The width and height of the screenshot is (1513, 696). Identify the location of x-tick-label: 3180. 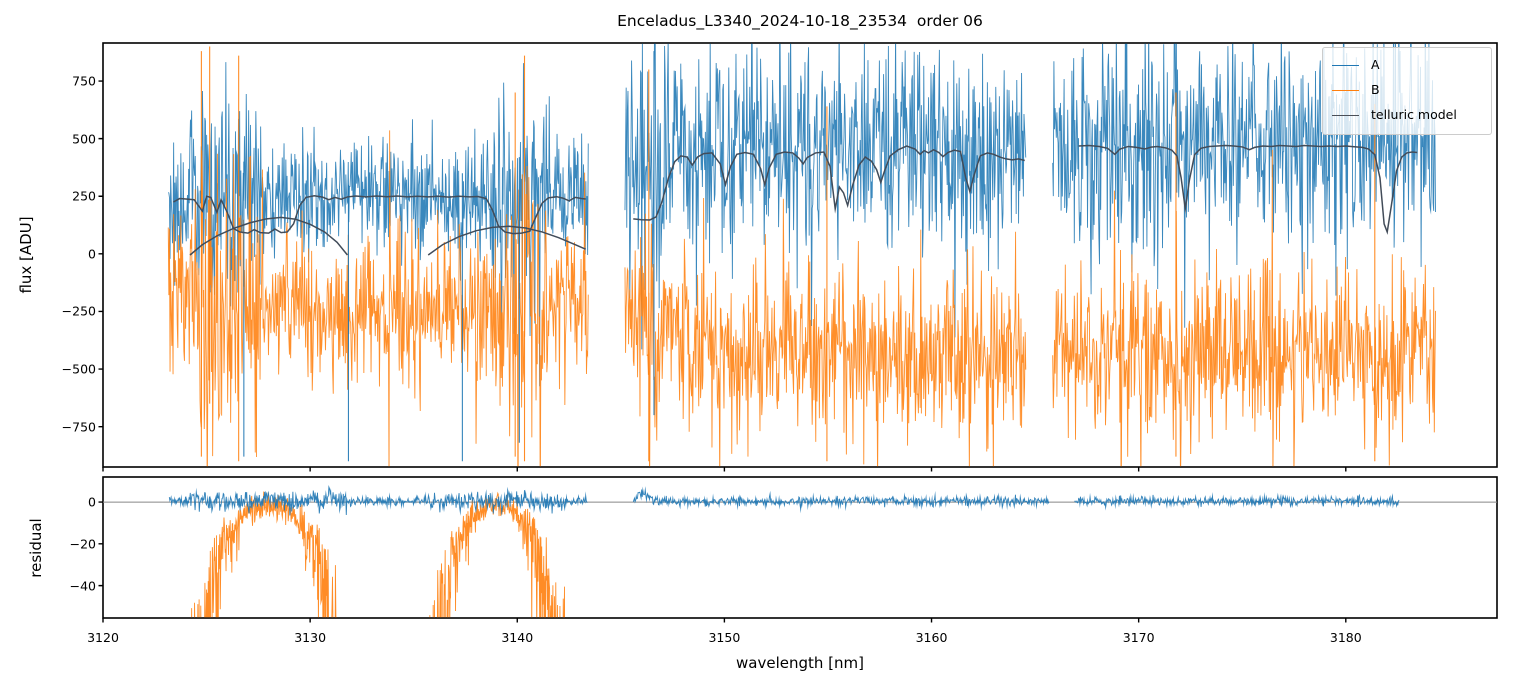
(1345, 637).